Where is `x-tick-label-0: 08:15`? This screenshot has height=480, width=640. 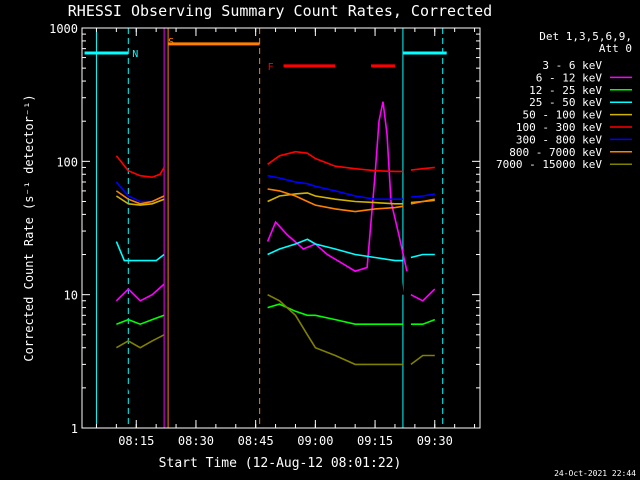
x-tick-label-0: 08:15 is located at coordinates (136, 441).